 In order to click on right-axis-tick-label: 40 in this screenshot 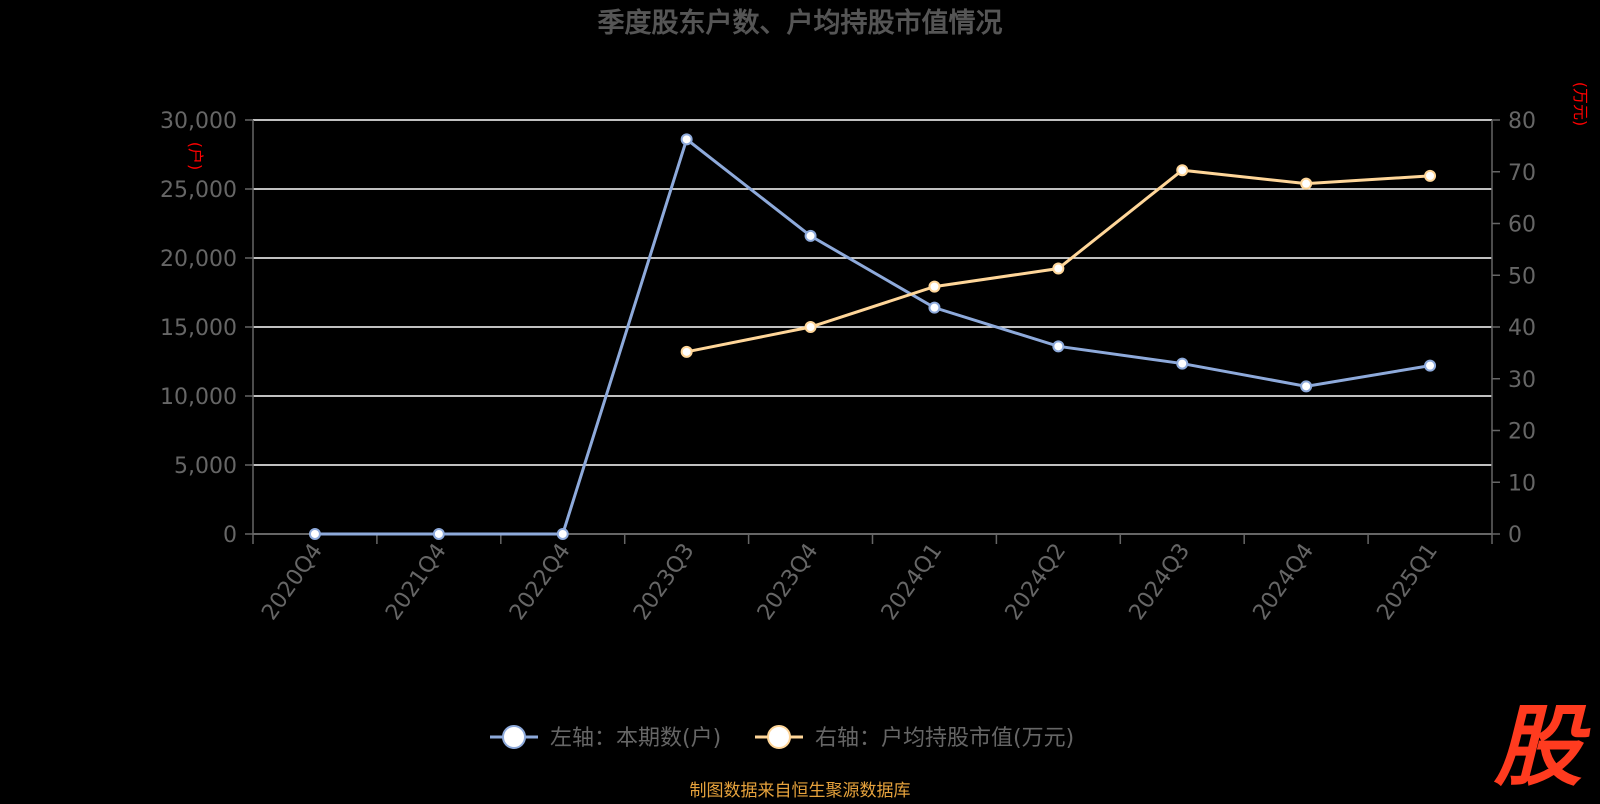, I will do `click(1522, 328)`.